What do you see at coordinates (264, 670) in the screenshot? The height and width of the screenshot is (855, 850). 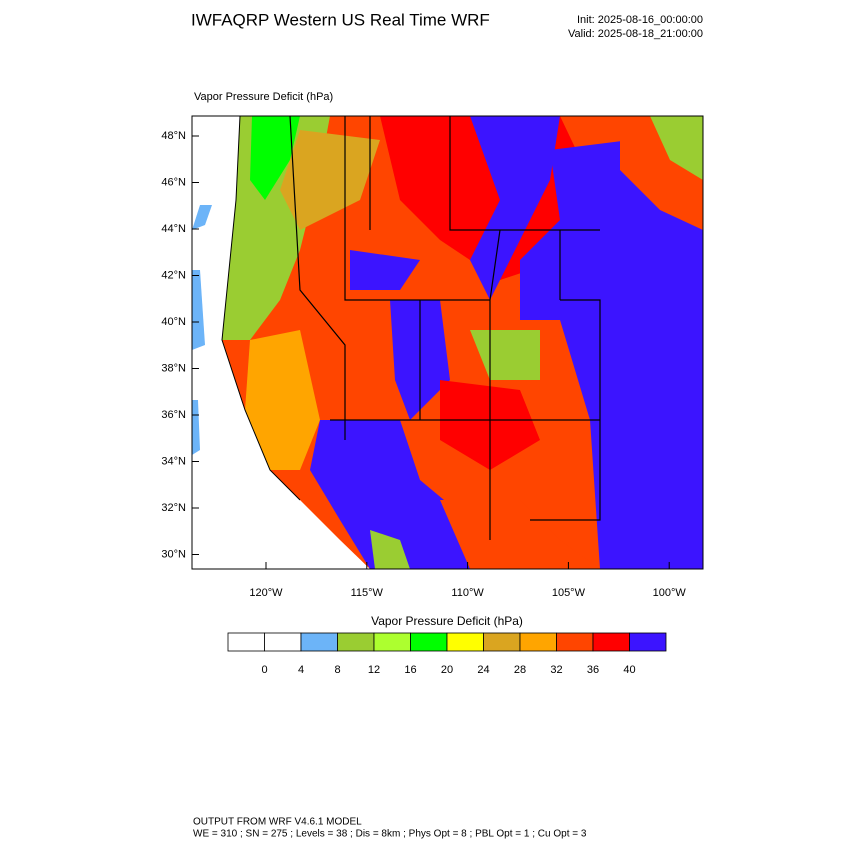 I see `colorbar-label: 0` at bounding box center [264, 670].